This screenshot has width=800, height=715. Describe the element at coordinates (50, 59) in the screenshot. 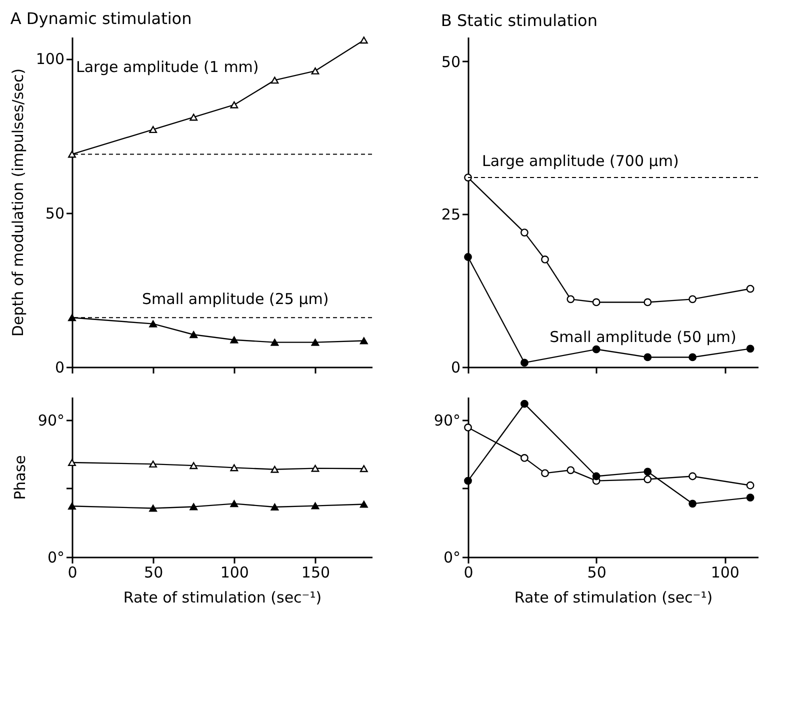

I see `y-tick-label: 100` at that location.